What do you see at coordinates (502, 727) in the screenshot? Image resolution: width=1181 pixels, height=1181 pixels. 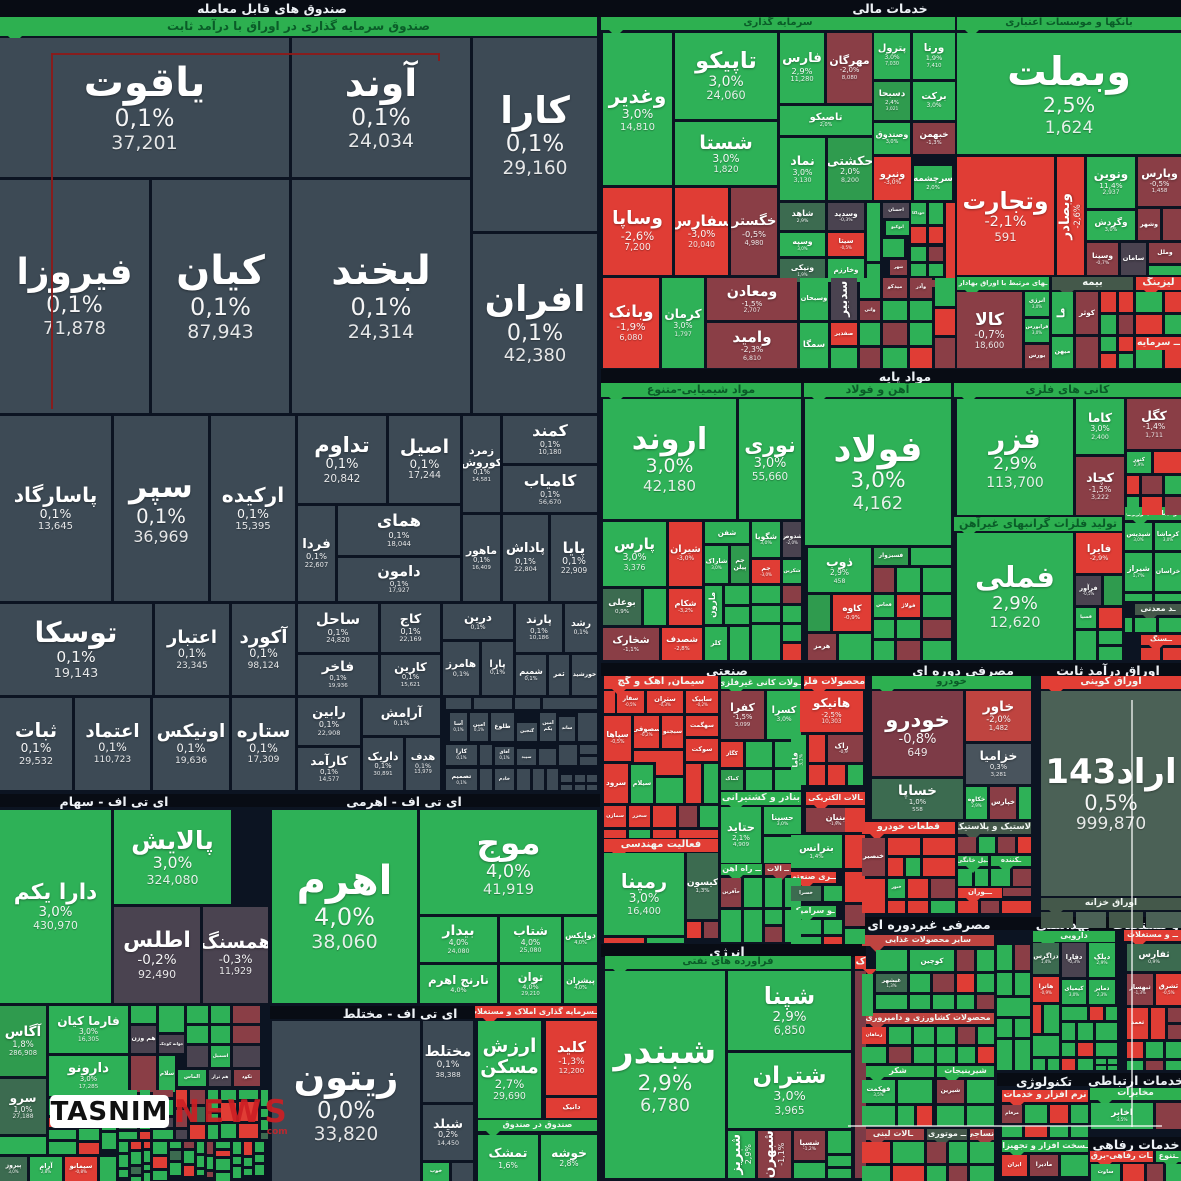 I see `tile-طلوع: طلوع` at bounding box center [502, 727].